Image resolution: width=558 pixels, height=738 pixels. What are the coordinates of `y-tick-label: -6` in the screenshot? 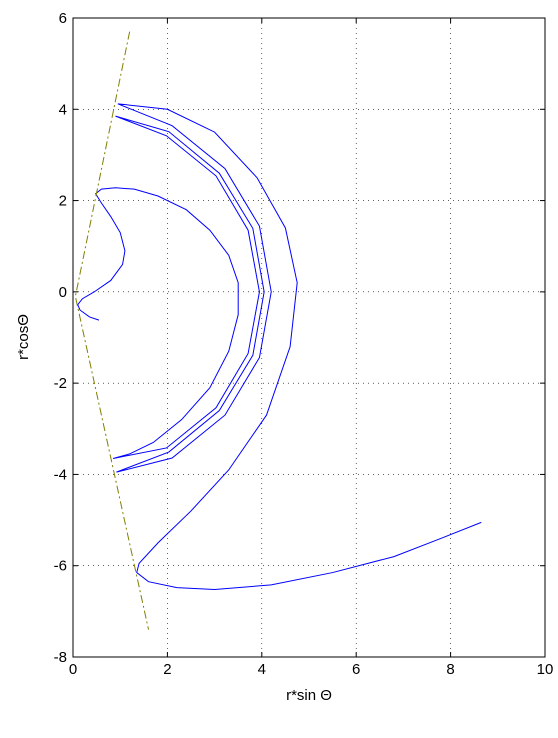 It's located at (60, 566).